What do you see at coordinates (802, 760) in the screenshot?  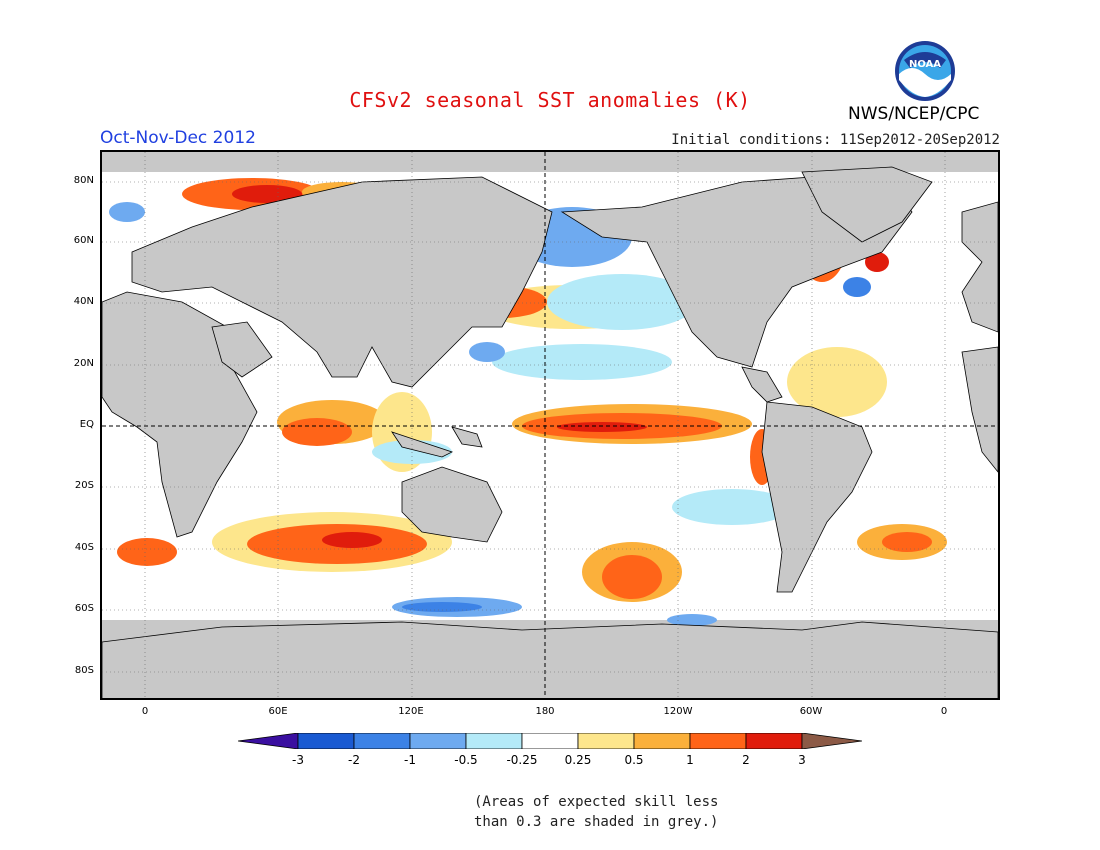 I see `colorbar-label: 3` at bounding box center [802, 760].